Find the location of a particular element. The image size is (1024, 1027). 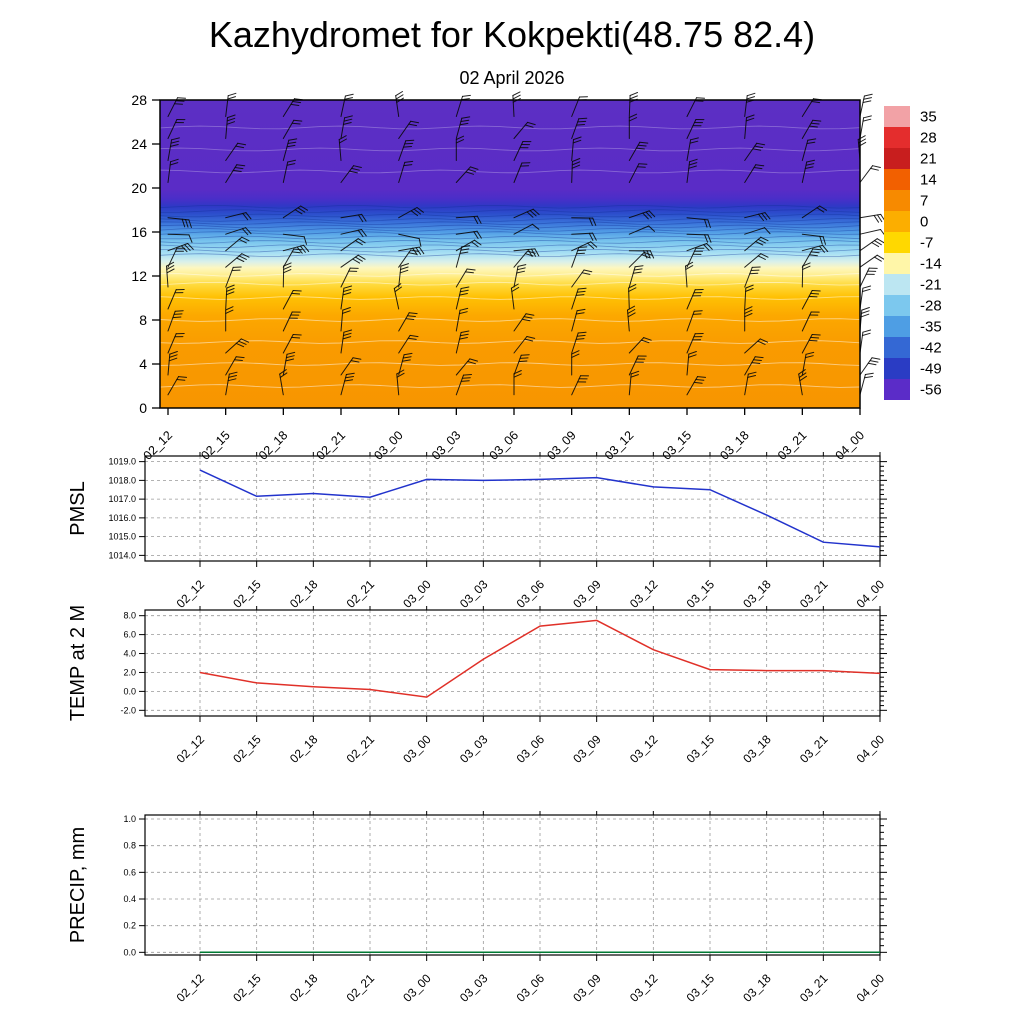

y-tick-label: 1017.0 is located at coordinates (122, 499).